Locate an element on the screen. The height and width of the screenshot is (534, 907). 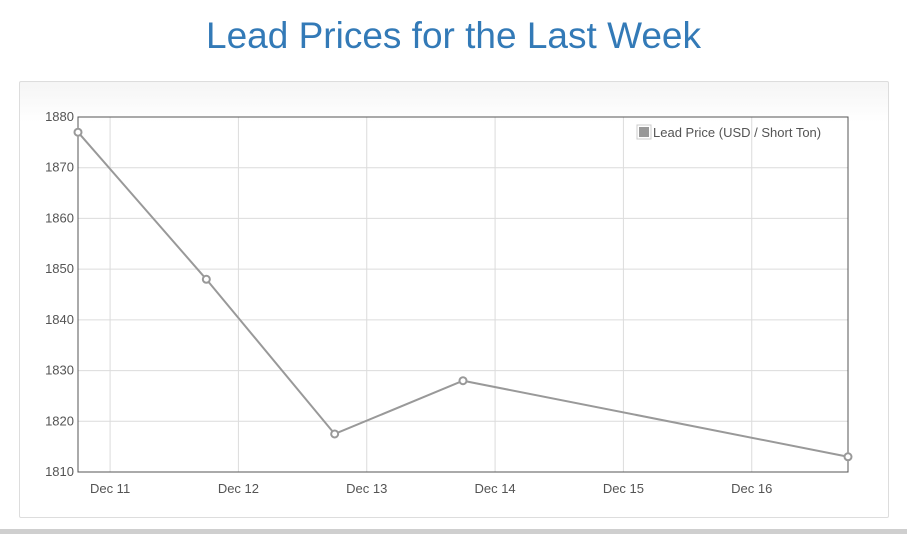
page-title: Lead Prices for the Last Week is located at coordinates (453, 35).